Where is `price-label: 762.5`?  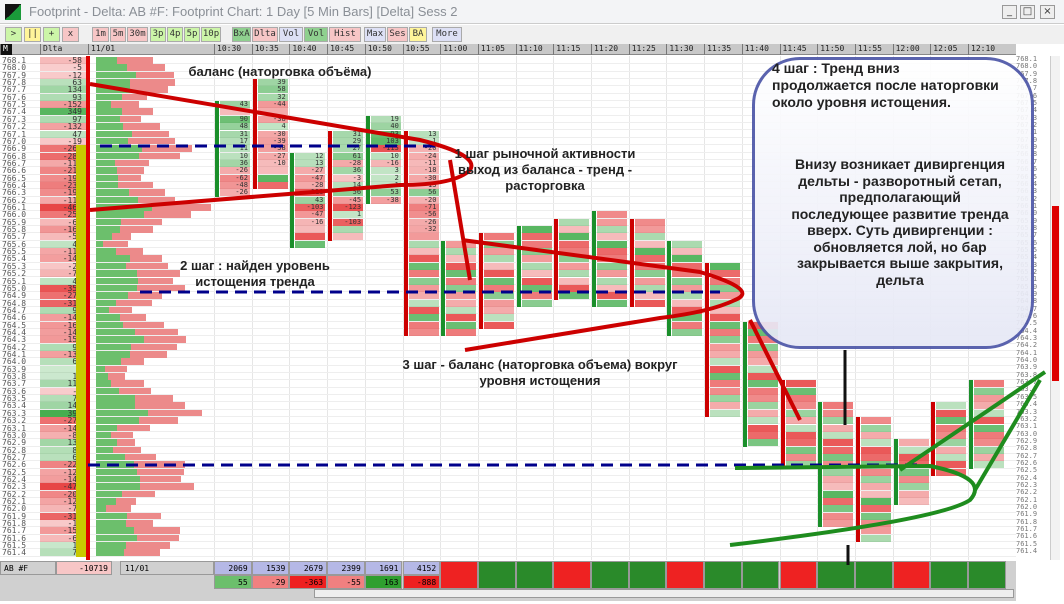 price-label: 762.5 is located at coordinates (14, 472).